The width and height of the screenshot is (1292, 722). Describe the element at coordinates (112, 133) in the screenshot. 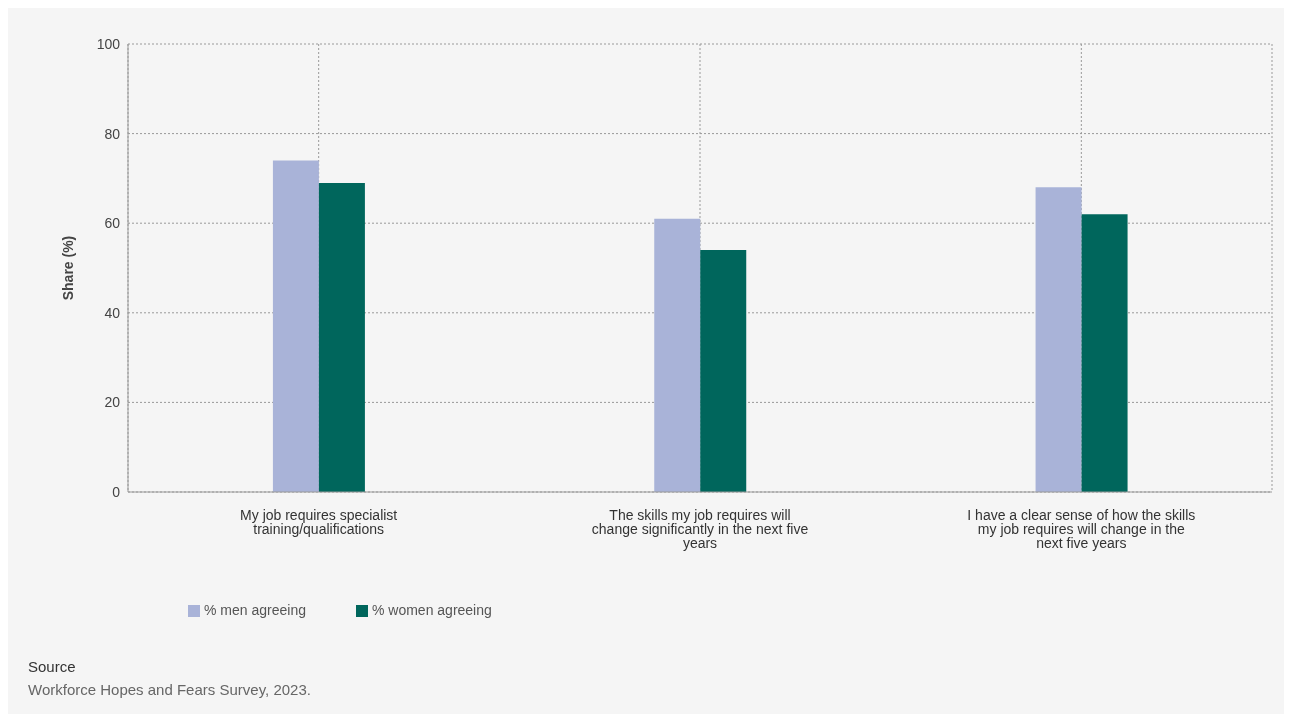

I see `y-tick-label: 80` at that location.